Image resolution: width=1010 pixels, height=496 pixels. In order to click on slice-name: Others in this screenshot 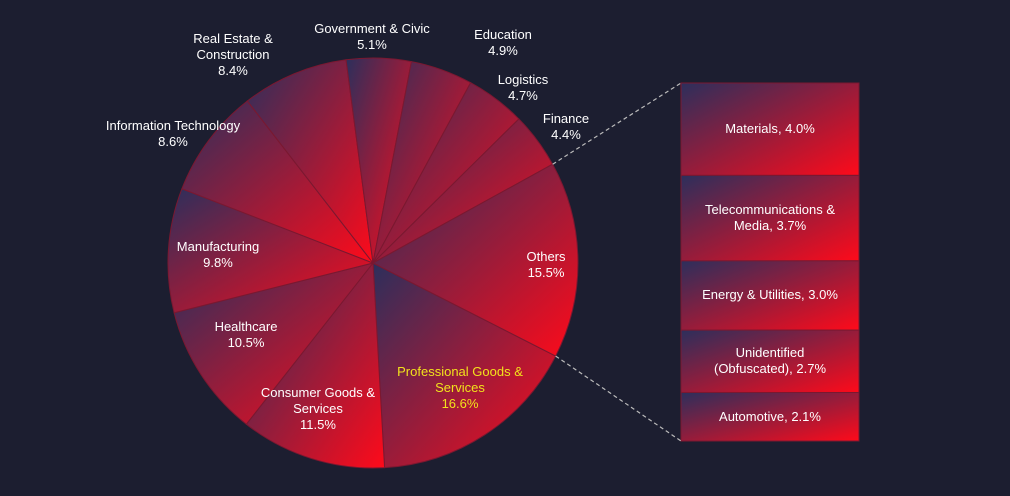, I will do `click(546, 256)`.